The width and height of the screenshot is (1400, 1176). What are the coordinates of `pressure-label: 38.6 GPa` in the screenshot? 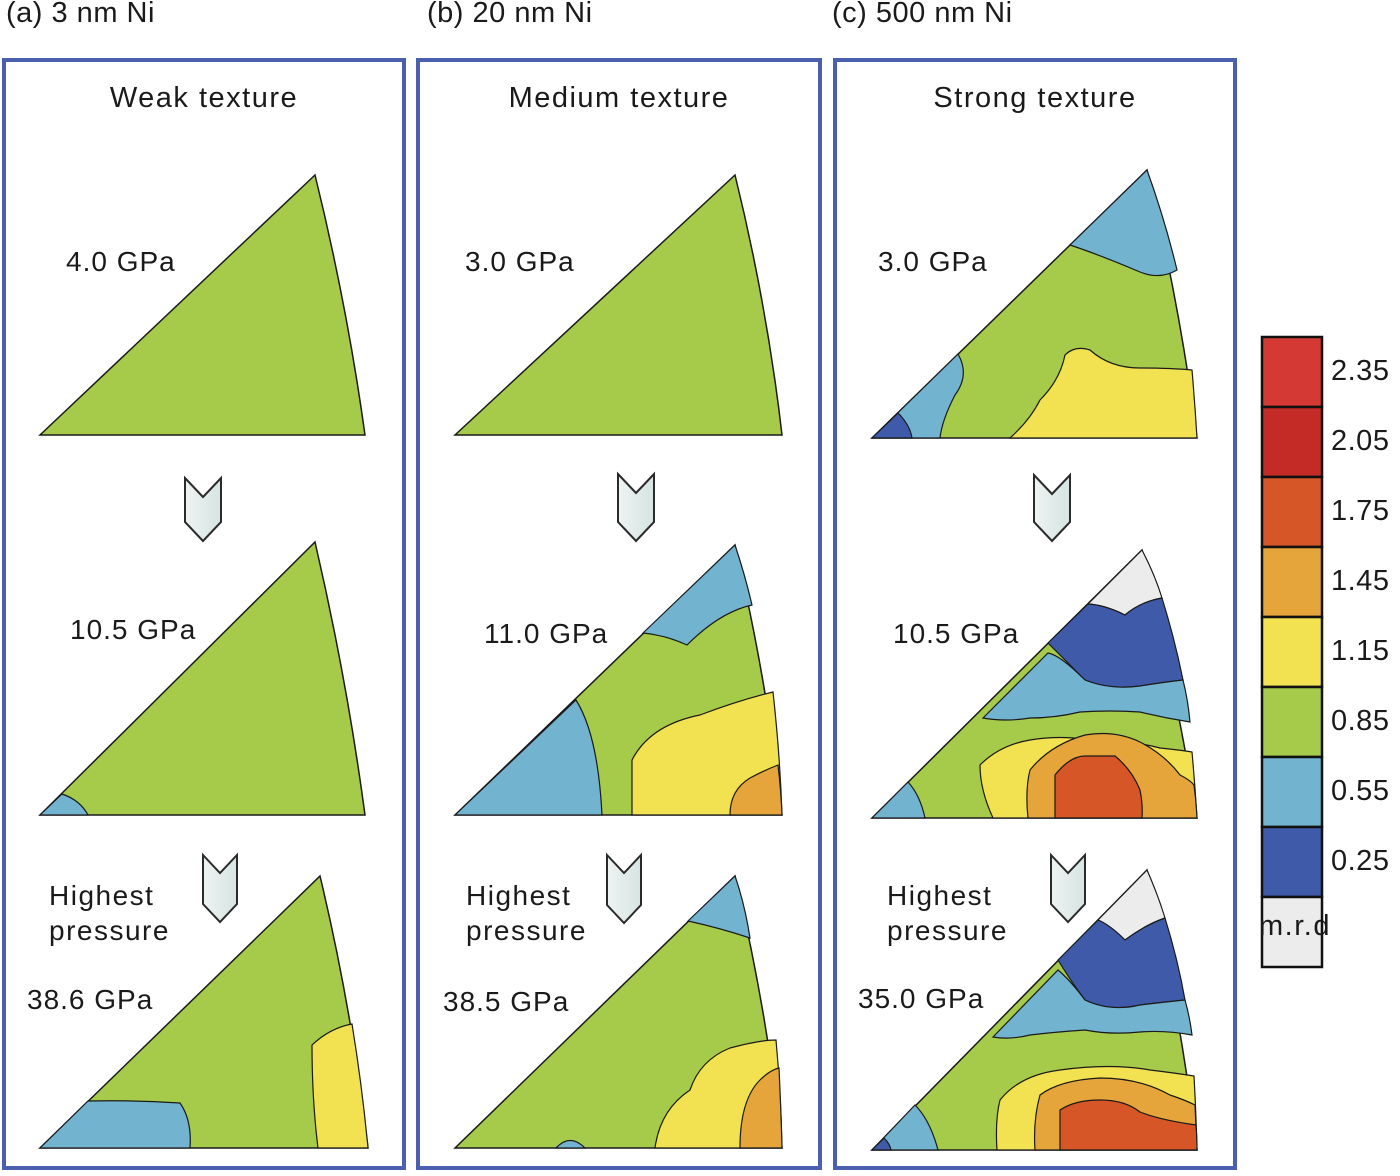 It's located at (90, 999).